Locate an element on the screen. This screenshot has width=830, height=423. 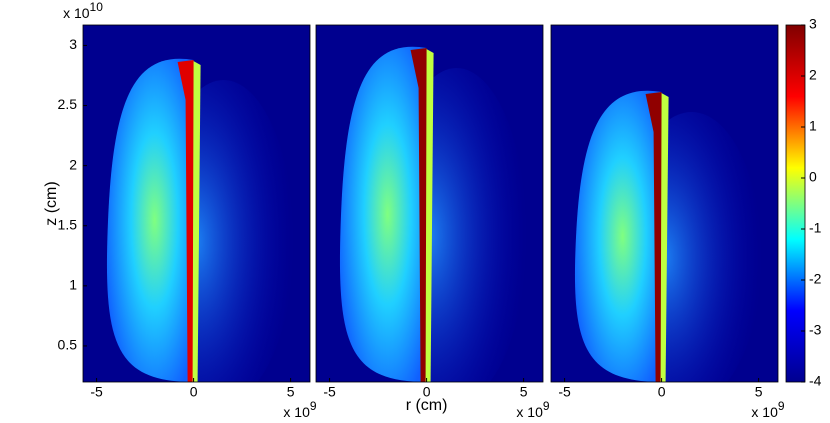
y-tick-label: 2.5 is located at coordinates (68, 104).